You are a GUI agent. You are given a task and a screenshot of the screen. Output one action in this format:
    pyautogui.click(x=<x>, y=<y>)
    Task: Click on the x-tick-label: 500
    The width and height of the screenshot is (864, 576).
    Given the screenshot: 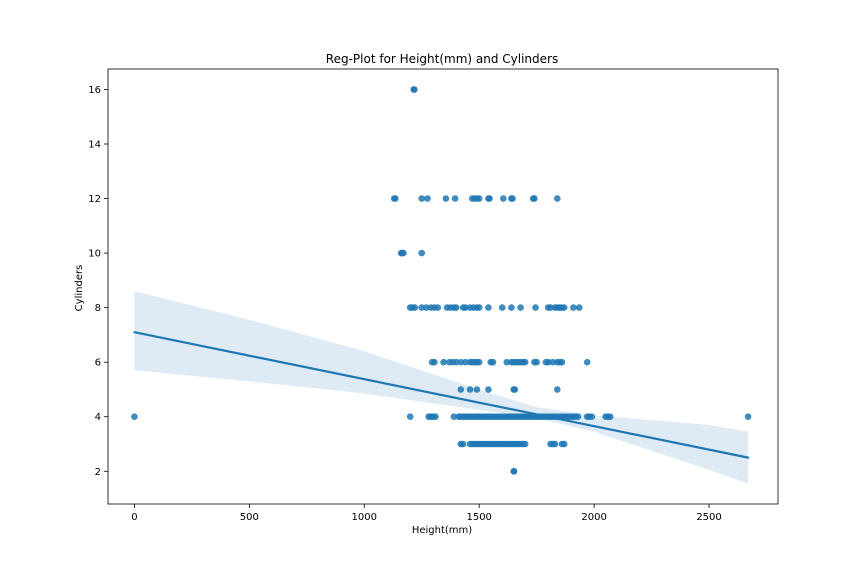 What is the action you would take?
    pyautogui.click(x=249, y=517)
    